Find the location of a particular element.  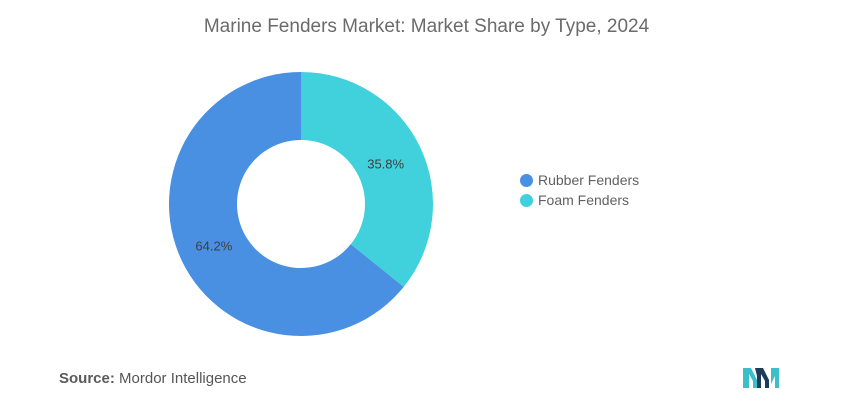

slice-label-rubber-fenders: 64.2% is located at coordinates (213, 246).